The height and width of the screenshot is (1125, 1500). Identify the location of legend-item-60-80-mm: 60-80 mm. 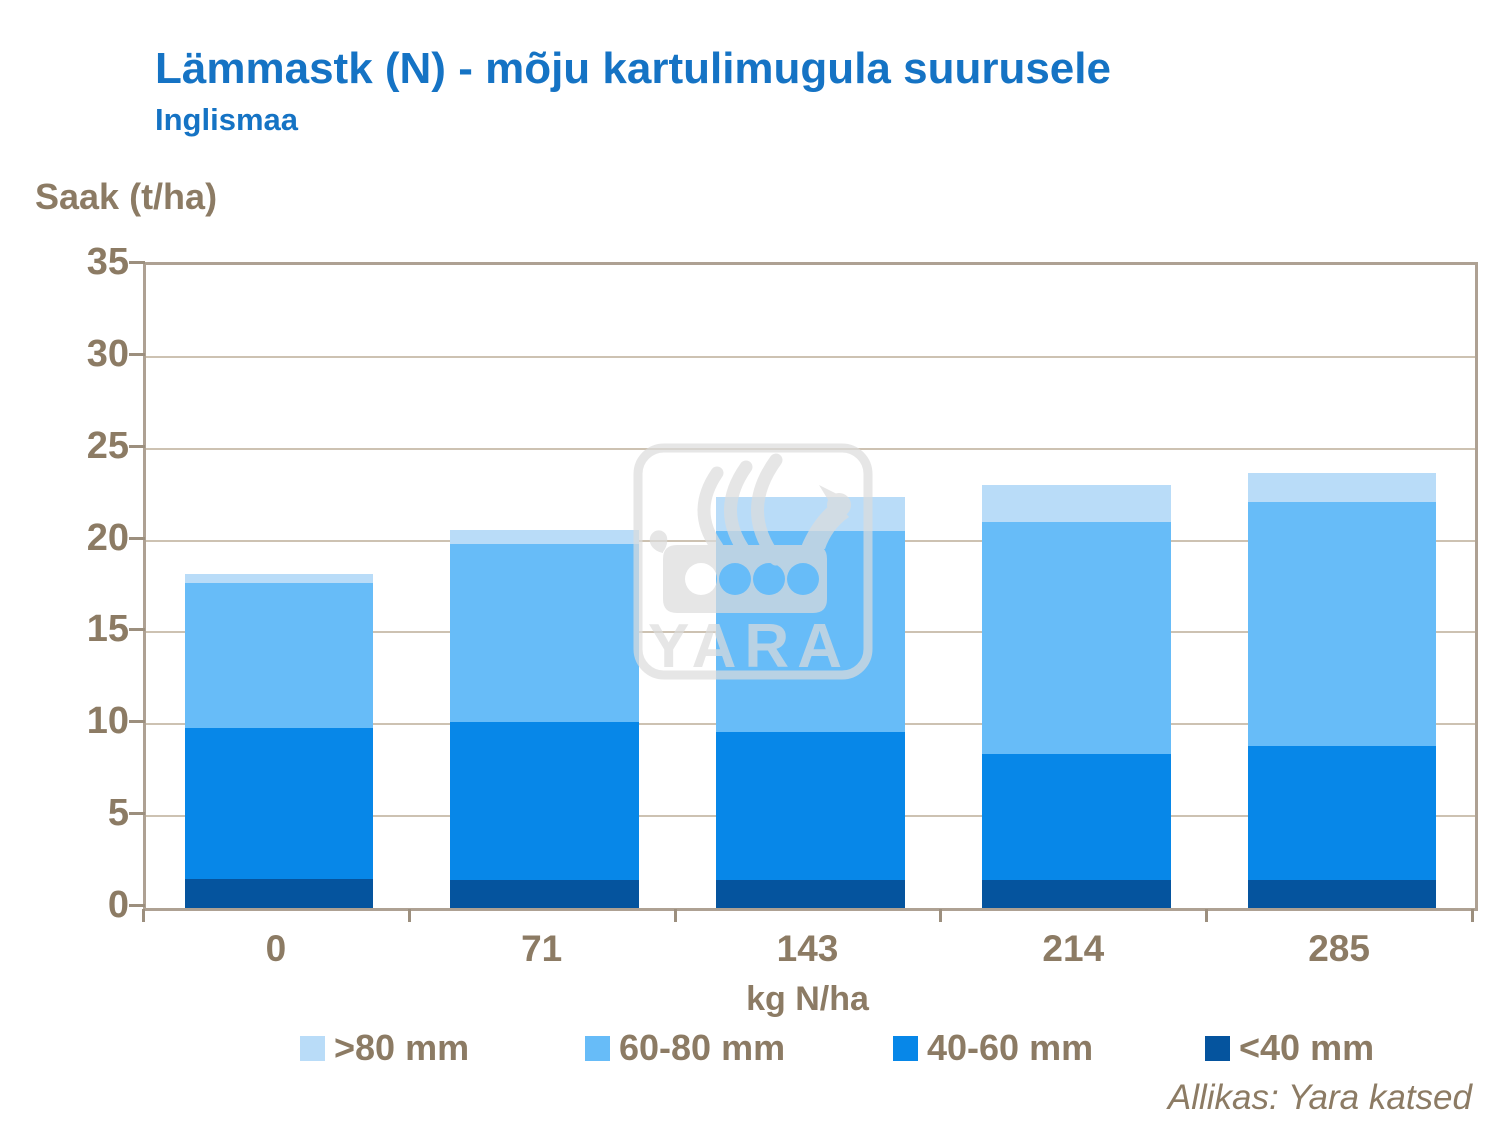
(685, 1047).